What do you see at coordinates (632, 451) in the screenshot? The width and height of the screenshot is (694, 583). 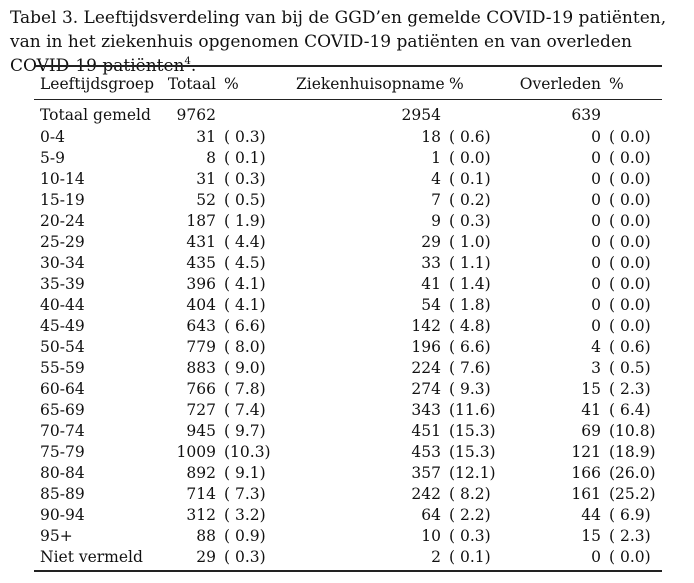 I see `cell-deceased-pct: (18.9)` at bounding box center [632, 451].